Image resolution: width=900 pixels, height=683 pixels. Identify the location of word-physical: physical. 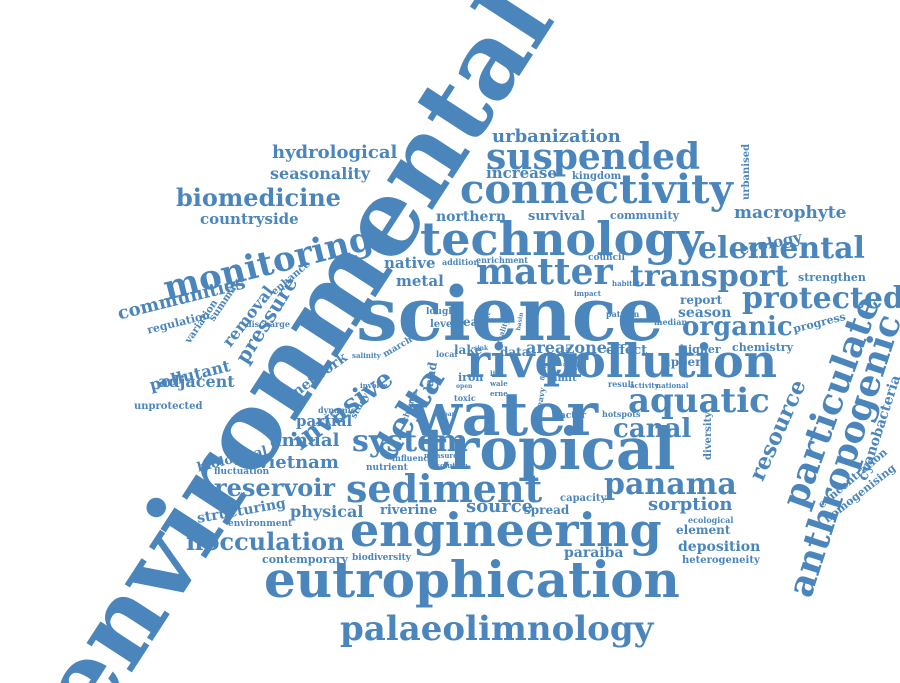
(327, 511).